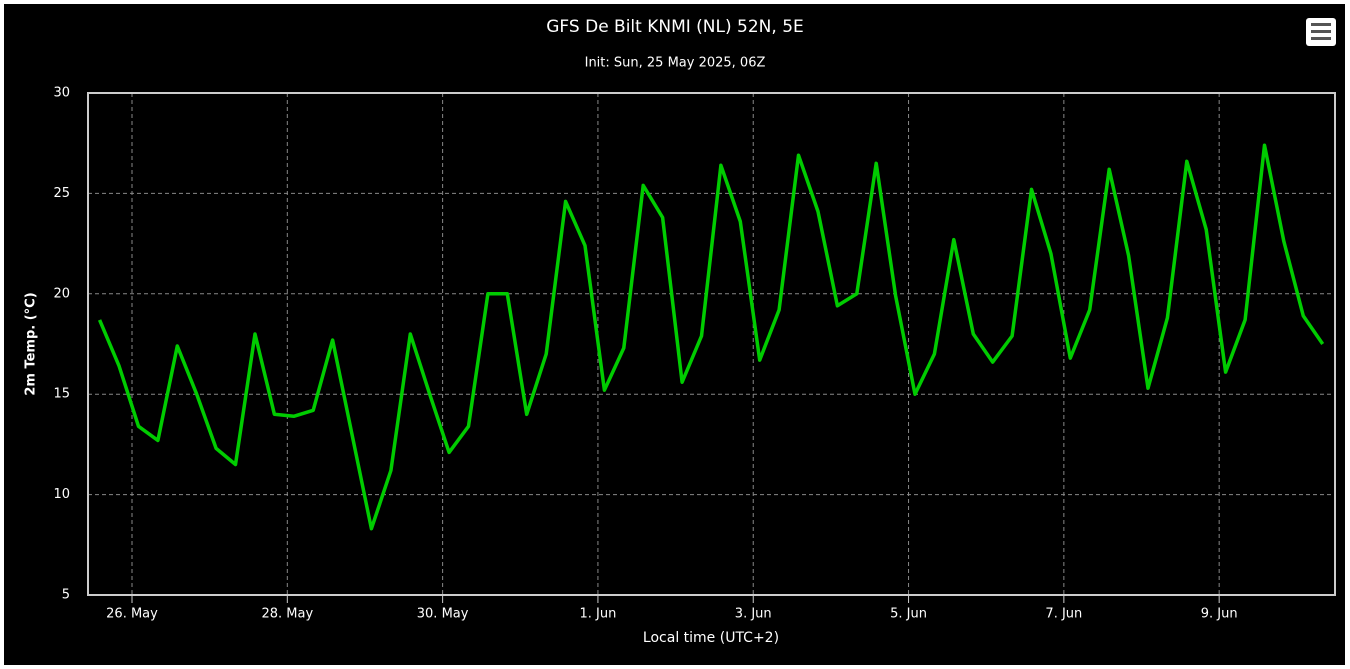  What do you see at coordinates (908, 614) in the screenshot?
I see `x-tick-label: 5. Jun` at bounding box center [908, 614].